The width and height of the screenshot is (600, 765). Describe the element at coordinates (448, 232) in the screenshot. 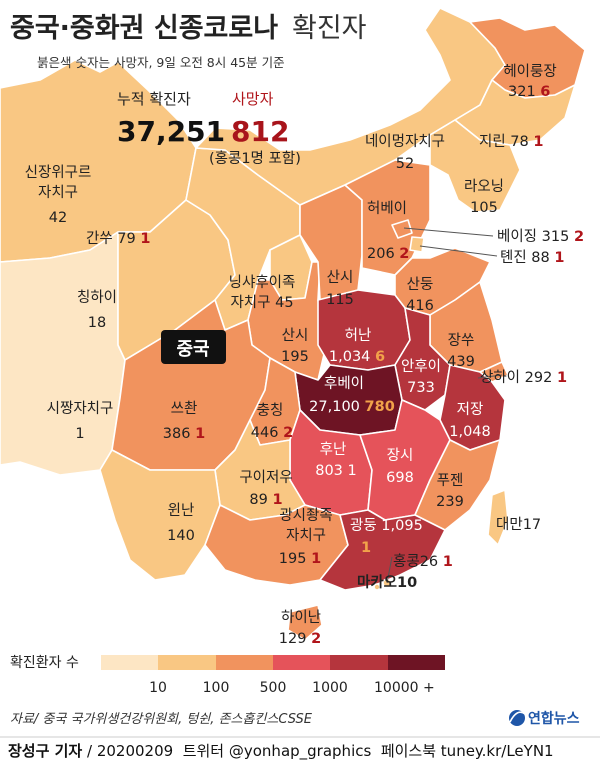

I see `beijing-leader-line` at that location.